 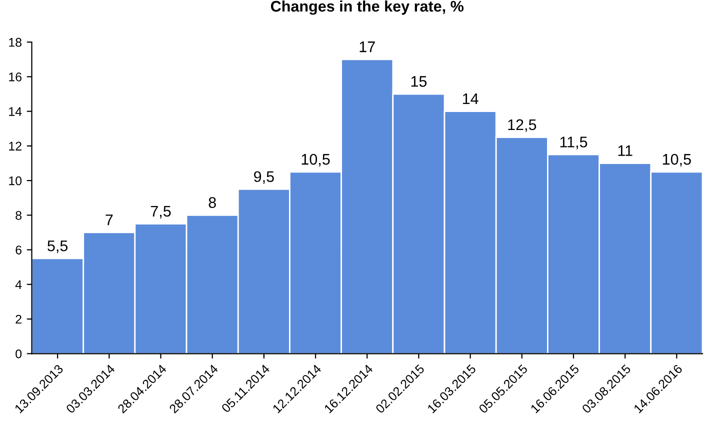 I want to click on y-tick-label: 2, so click(x=19, y=319).